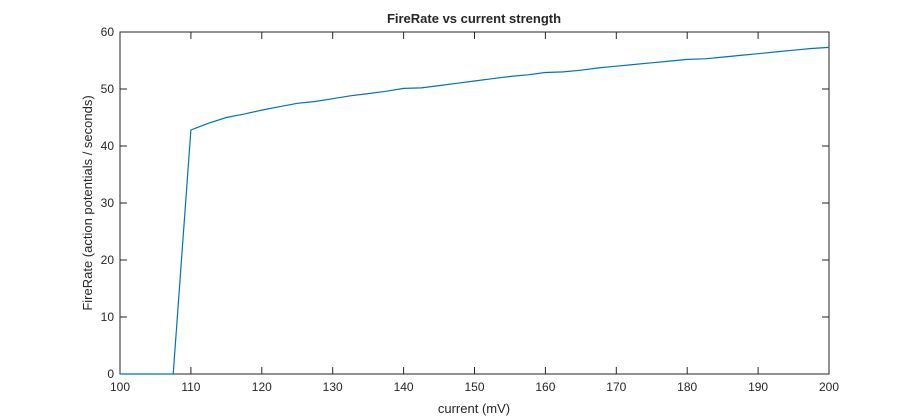 The image size is (917, 420). Describe the element at coordinates (262, 387) in the screenshot. I see `x-tick-label: 120` at that location.